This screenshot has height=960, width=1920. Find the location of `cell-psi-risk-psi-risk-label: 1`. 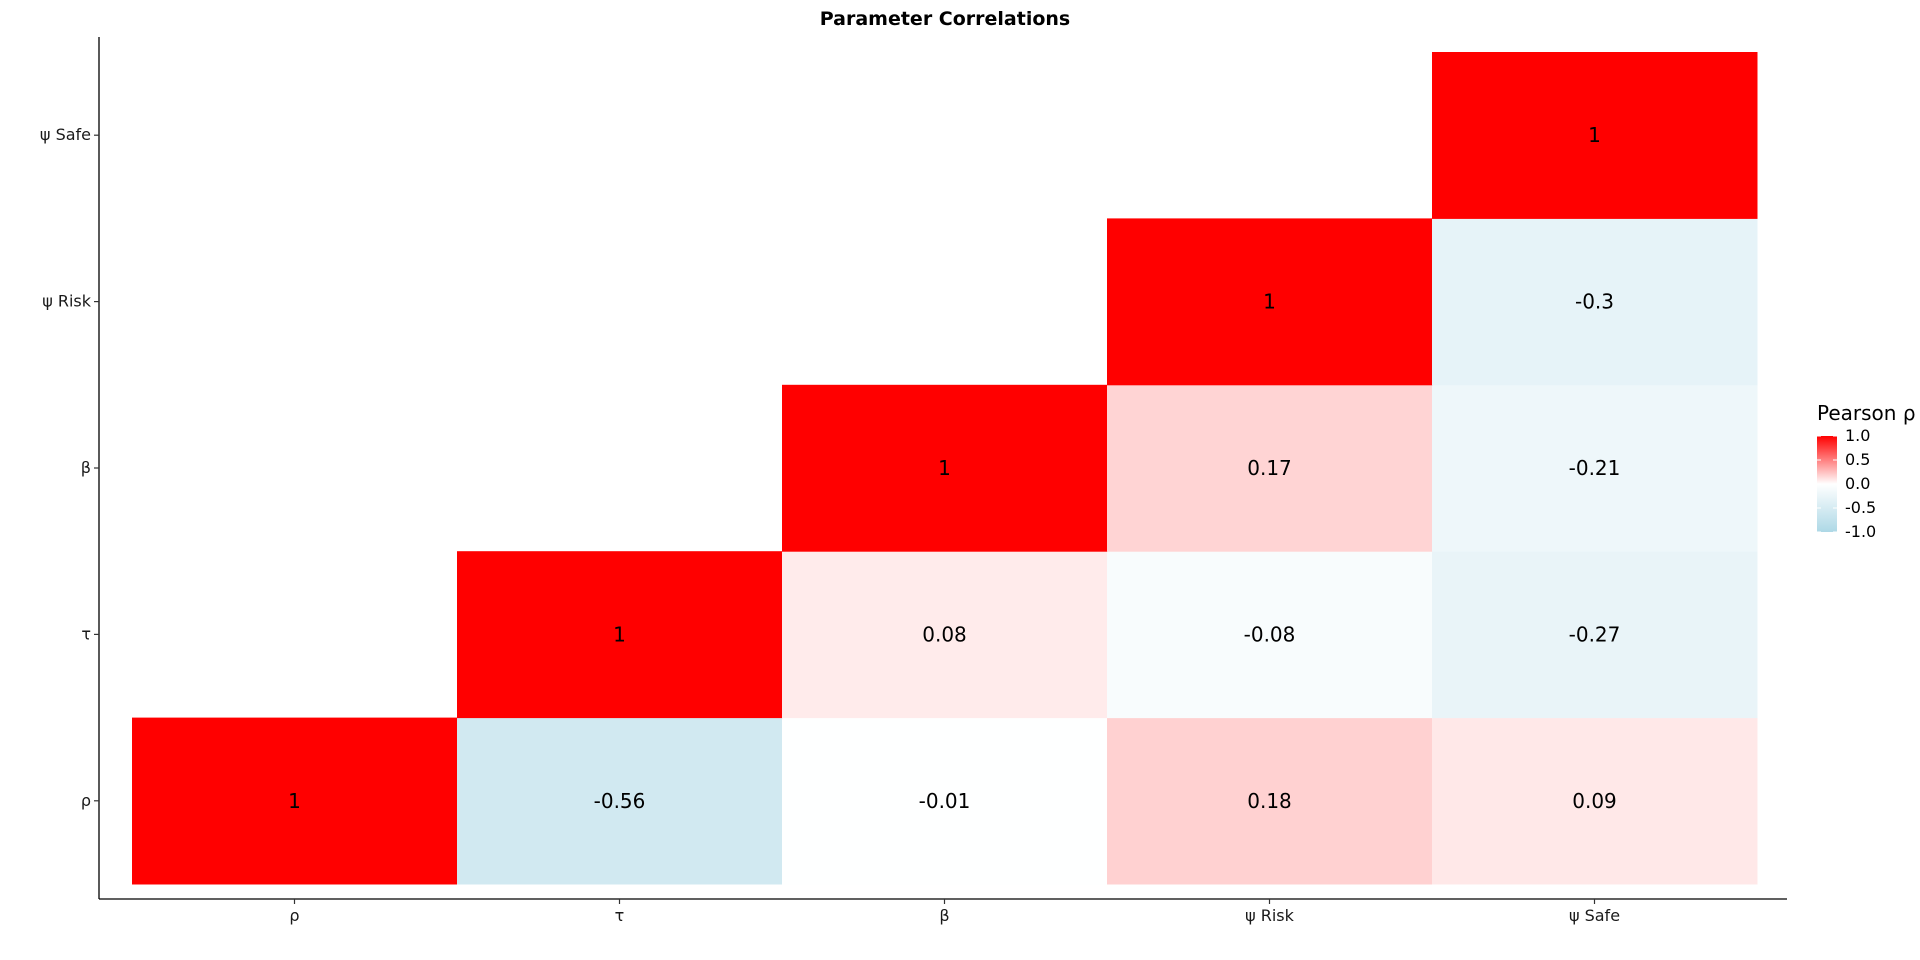

cell-psi-risk-psi-risk-label: 1 is located at coordinates (1269, 302).